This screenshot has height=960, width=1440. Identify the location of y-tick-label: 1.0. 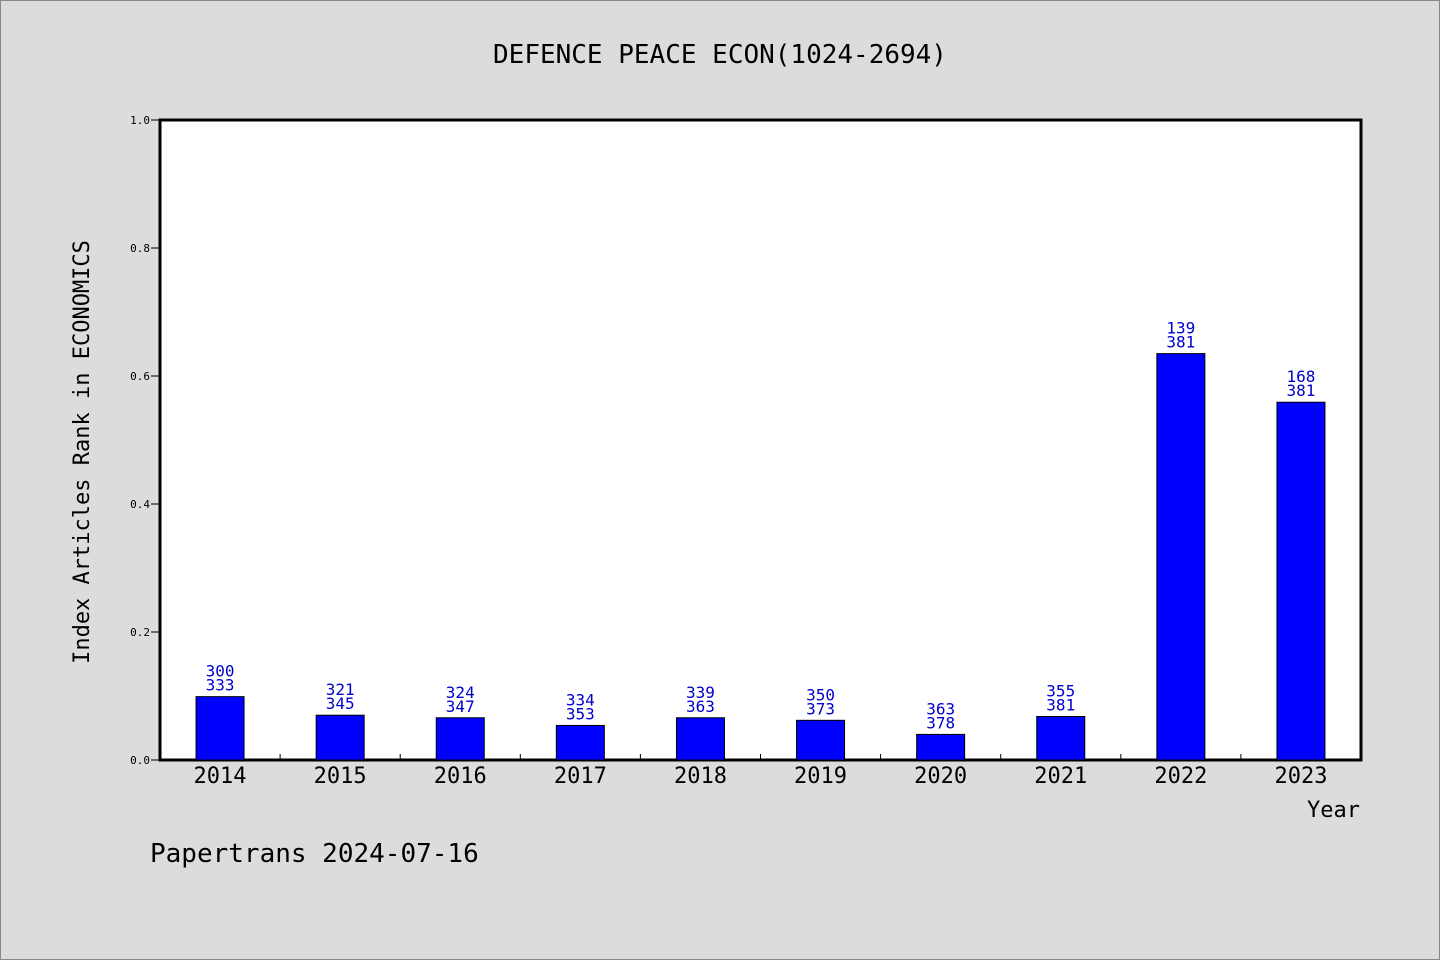
(140, 120).